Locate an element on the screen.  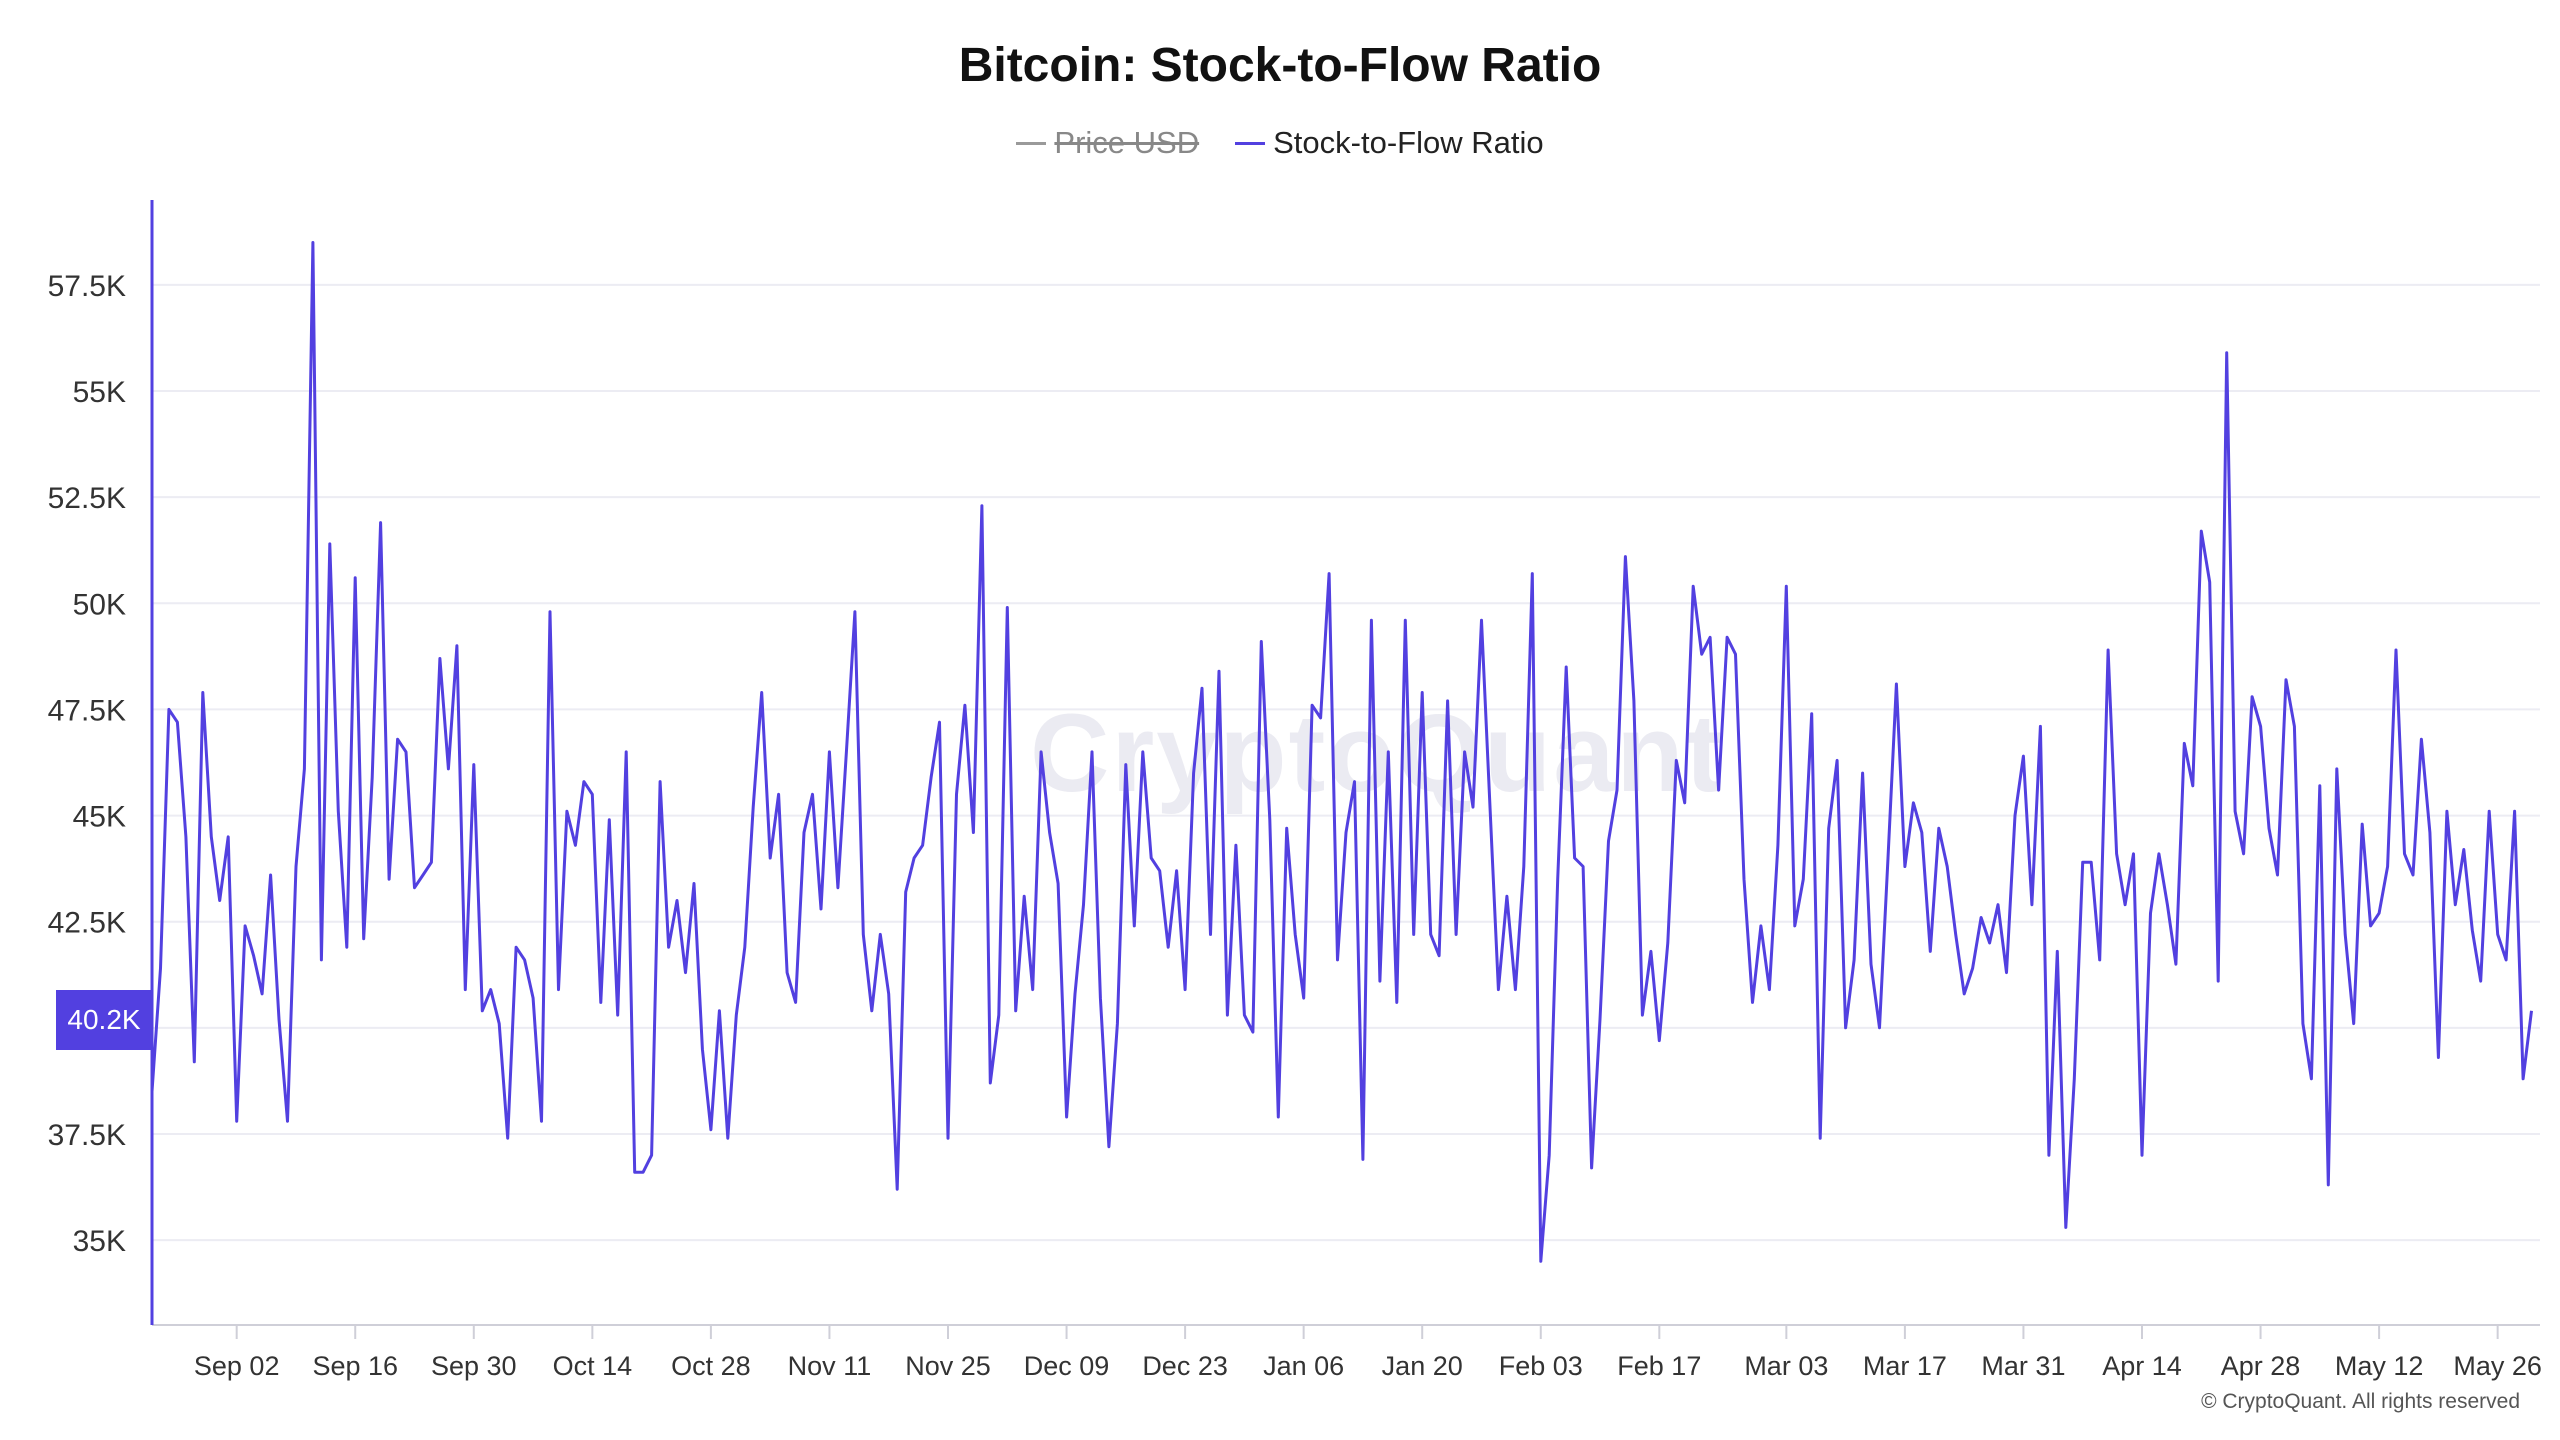
x-tick-label: Feb 03 is located at coordinates (1541, 1366).